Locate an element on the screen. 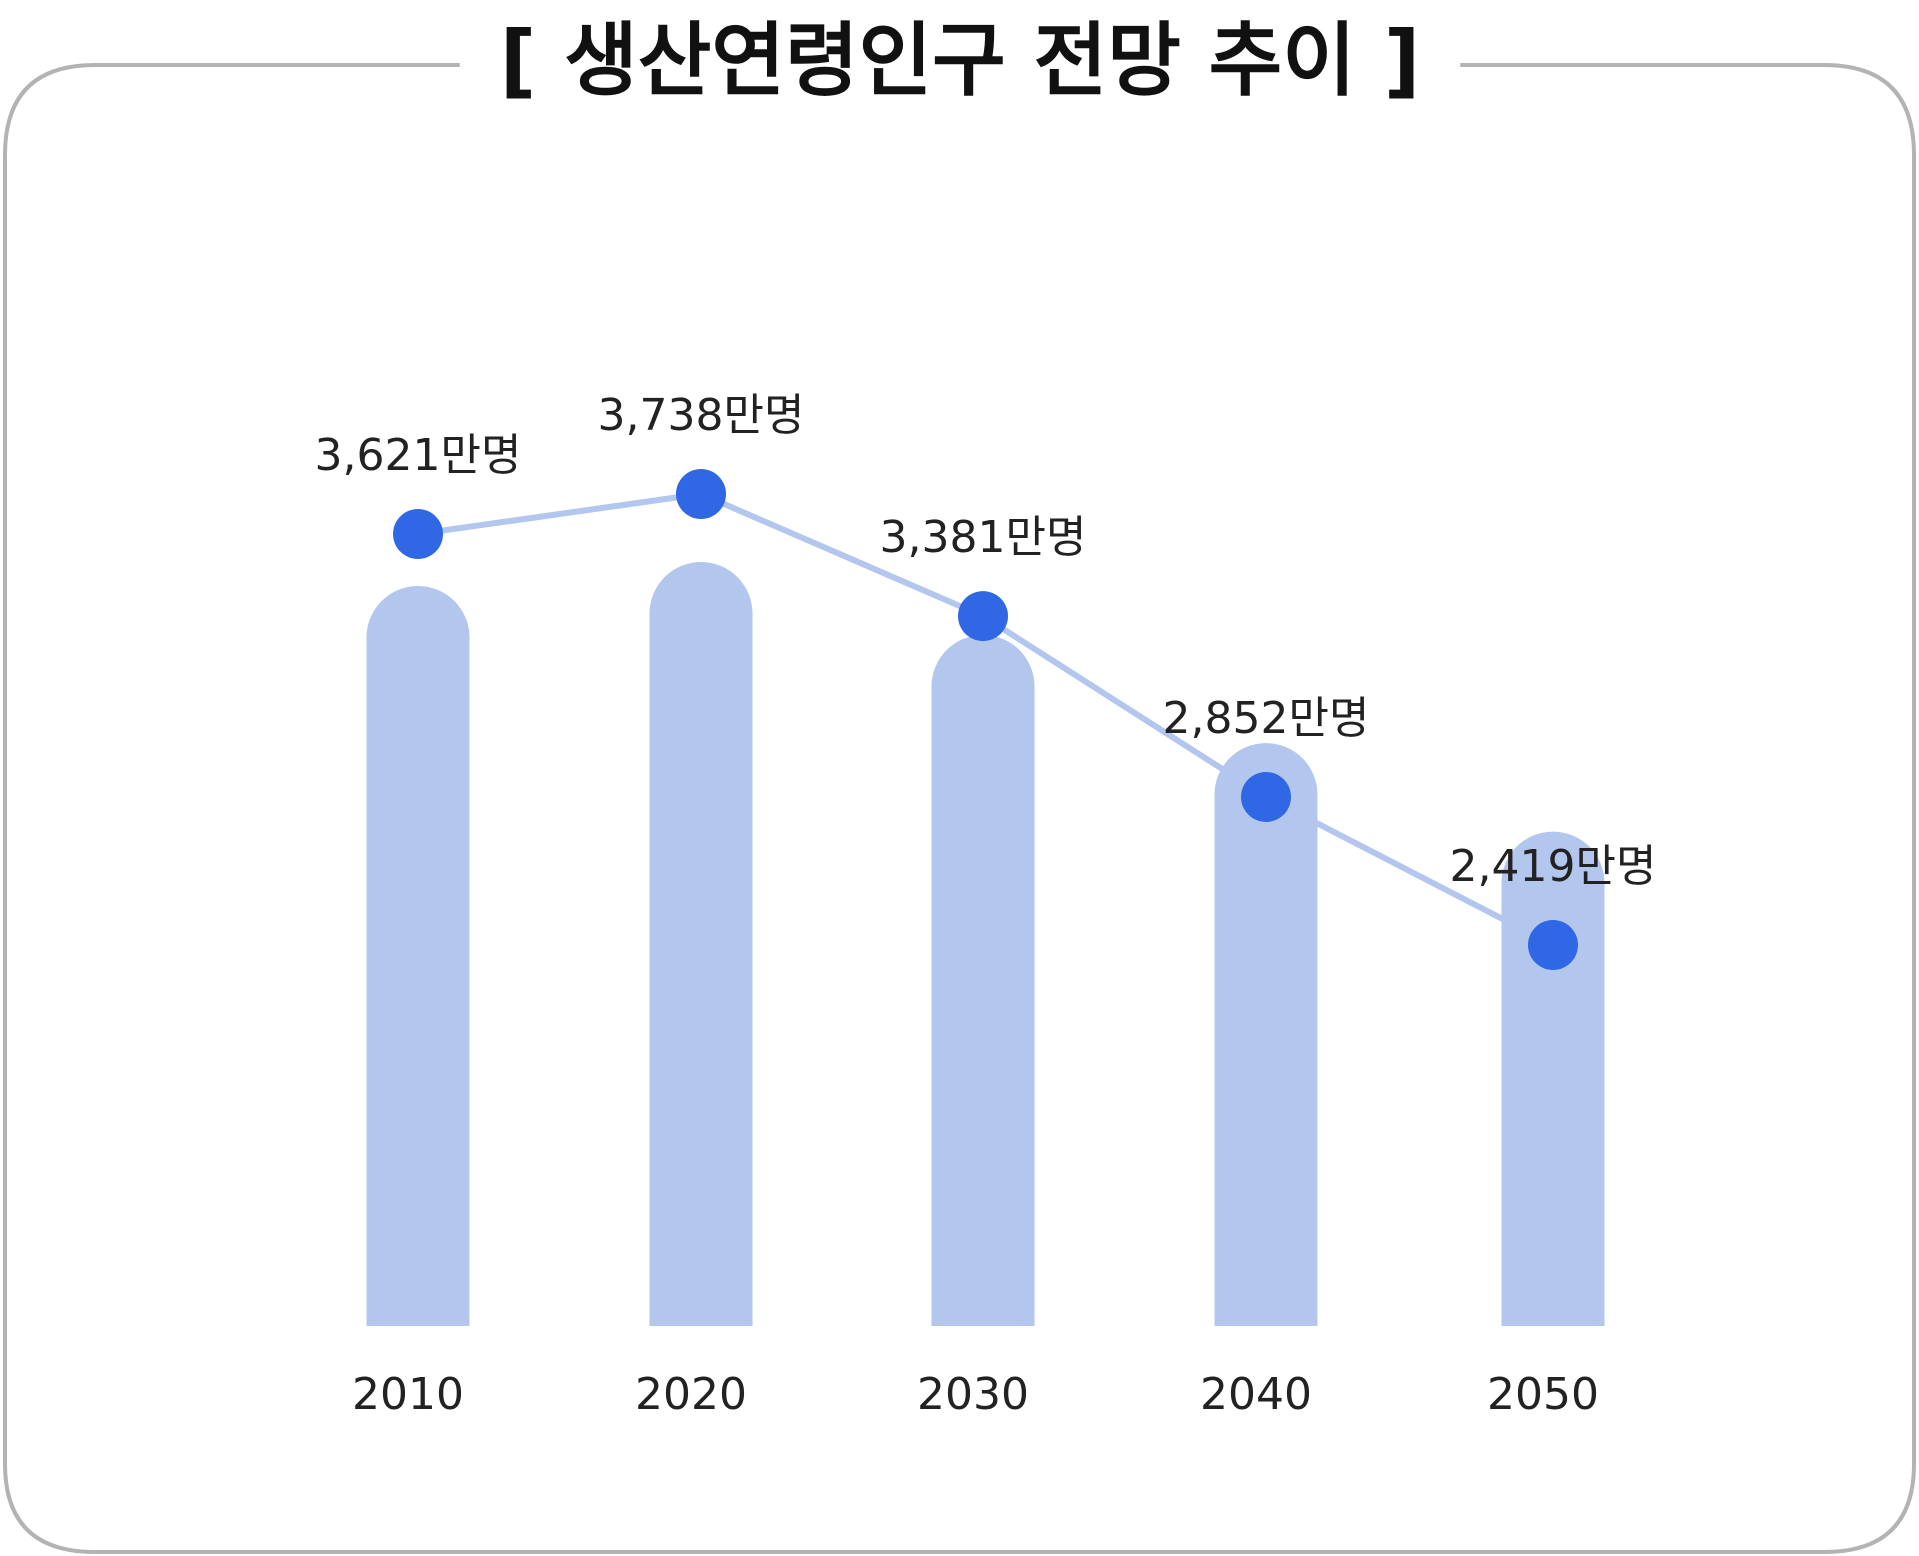  value-label-2050: 2,419만명 is located at coordinates (1553, 866).